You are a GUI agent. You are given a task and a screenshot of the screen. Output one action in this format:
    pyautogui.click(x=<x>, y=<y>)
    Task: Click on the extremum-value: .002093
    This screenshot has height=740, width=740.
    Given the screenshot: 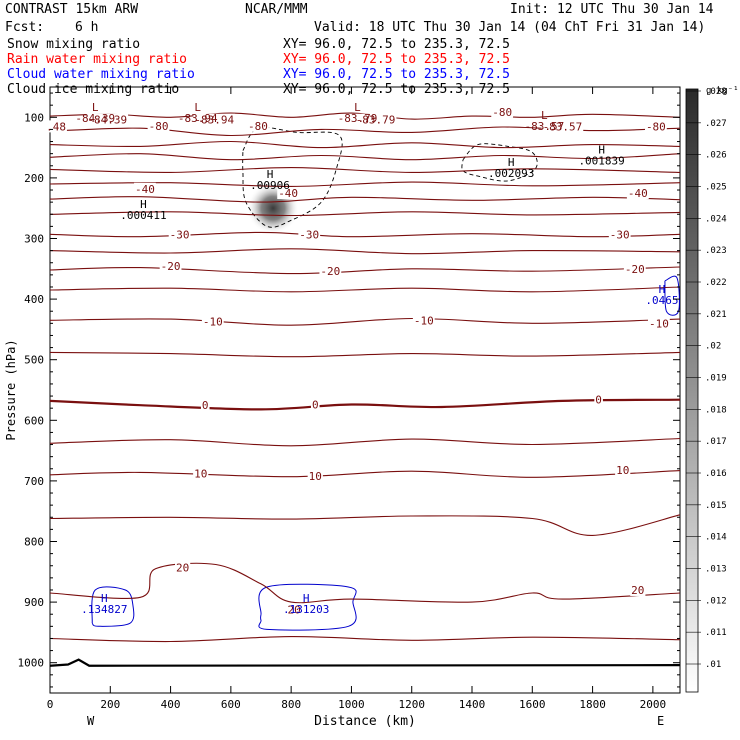 What is the action you would take?
    pyautogui.click(x=511, y=173)
    